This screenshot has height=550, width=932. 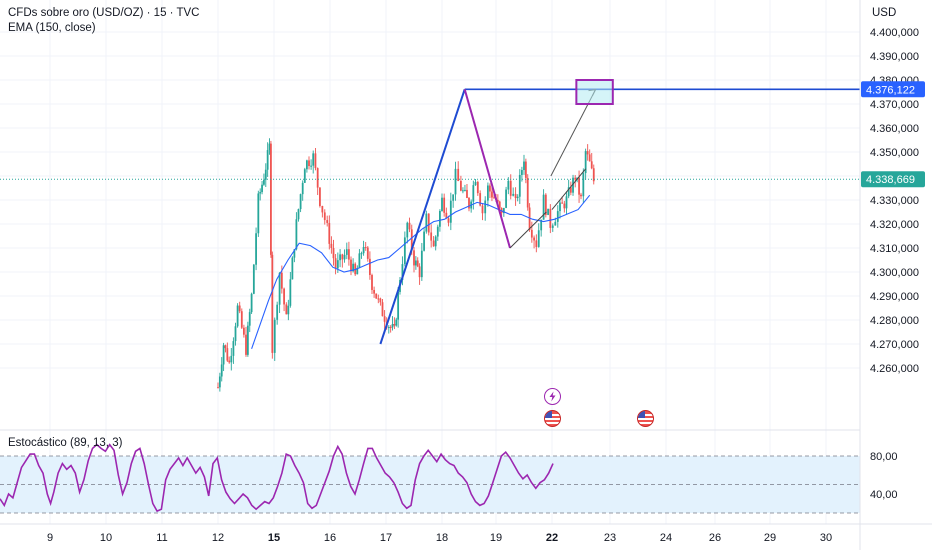 What do you see at coordinates (894, 225) in the screenshot?
I see `price-tick-label: 4.320,000` at bounding box center [894, 225].